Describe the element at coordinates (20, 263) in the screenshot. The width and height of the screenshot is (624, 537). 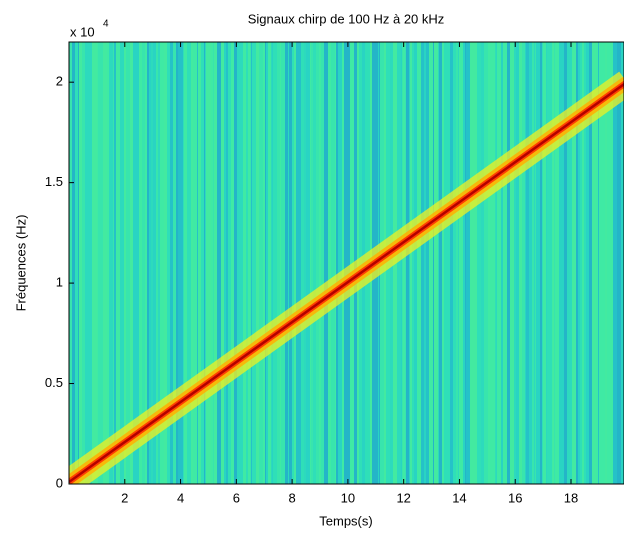
I see `y-axis-label: Fréquences (Hz)` at that location.